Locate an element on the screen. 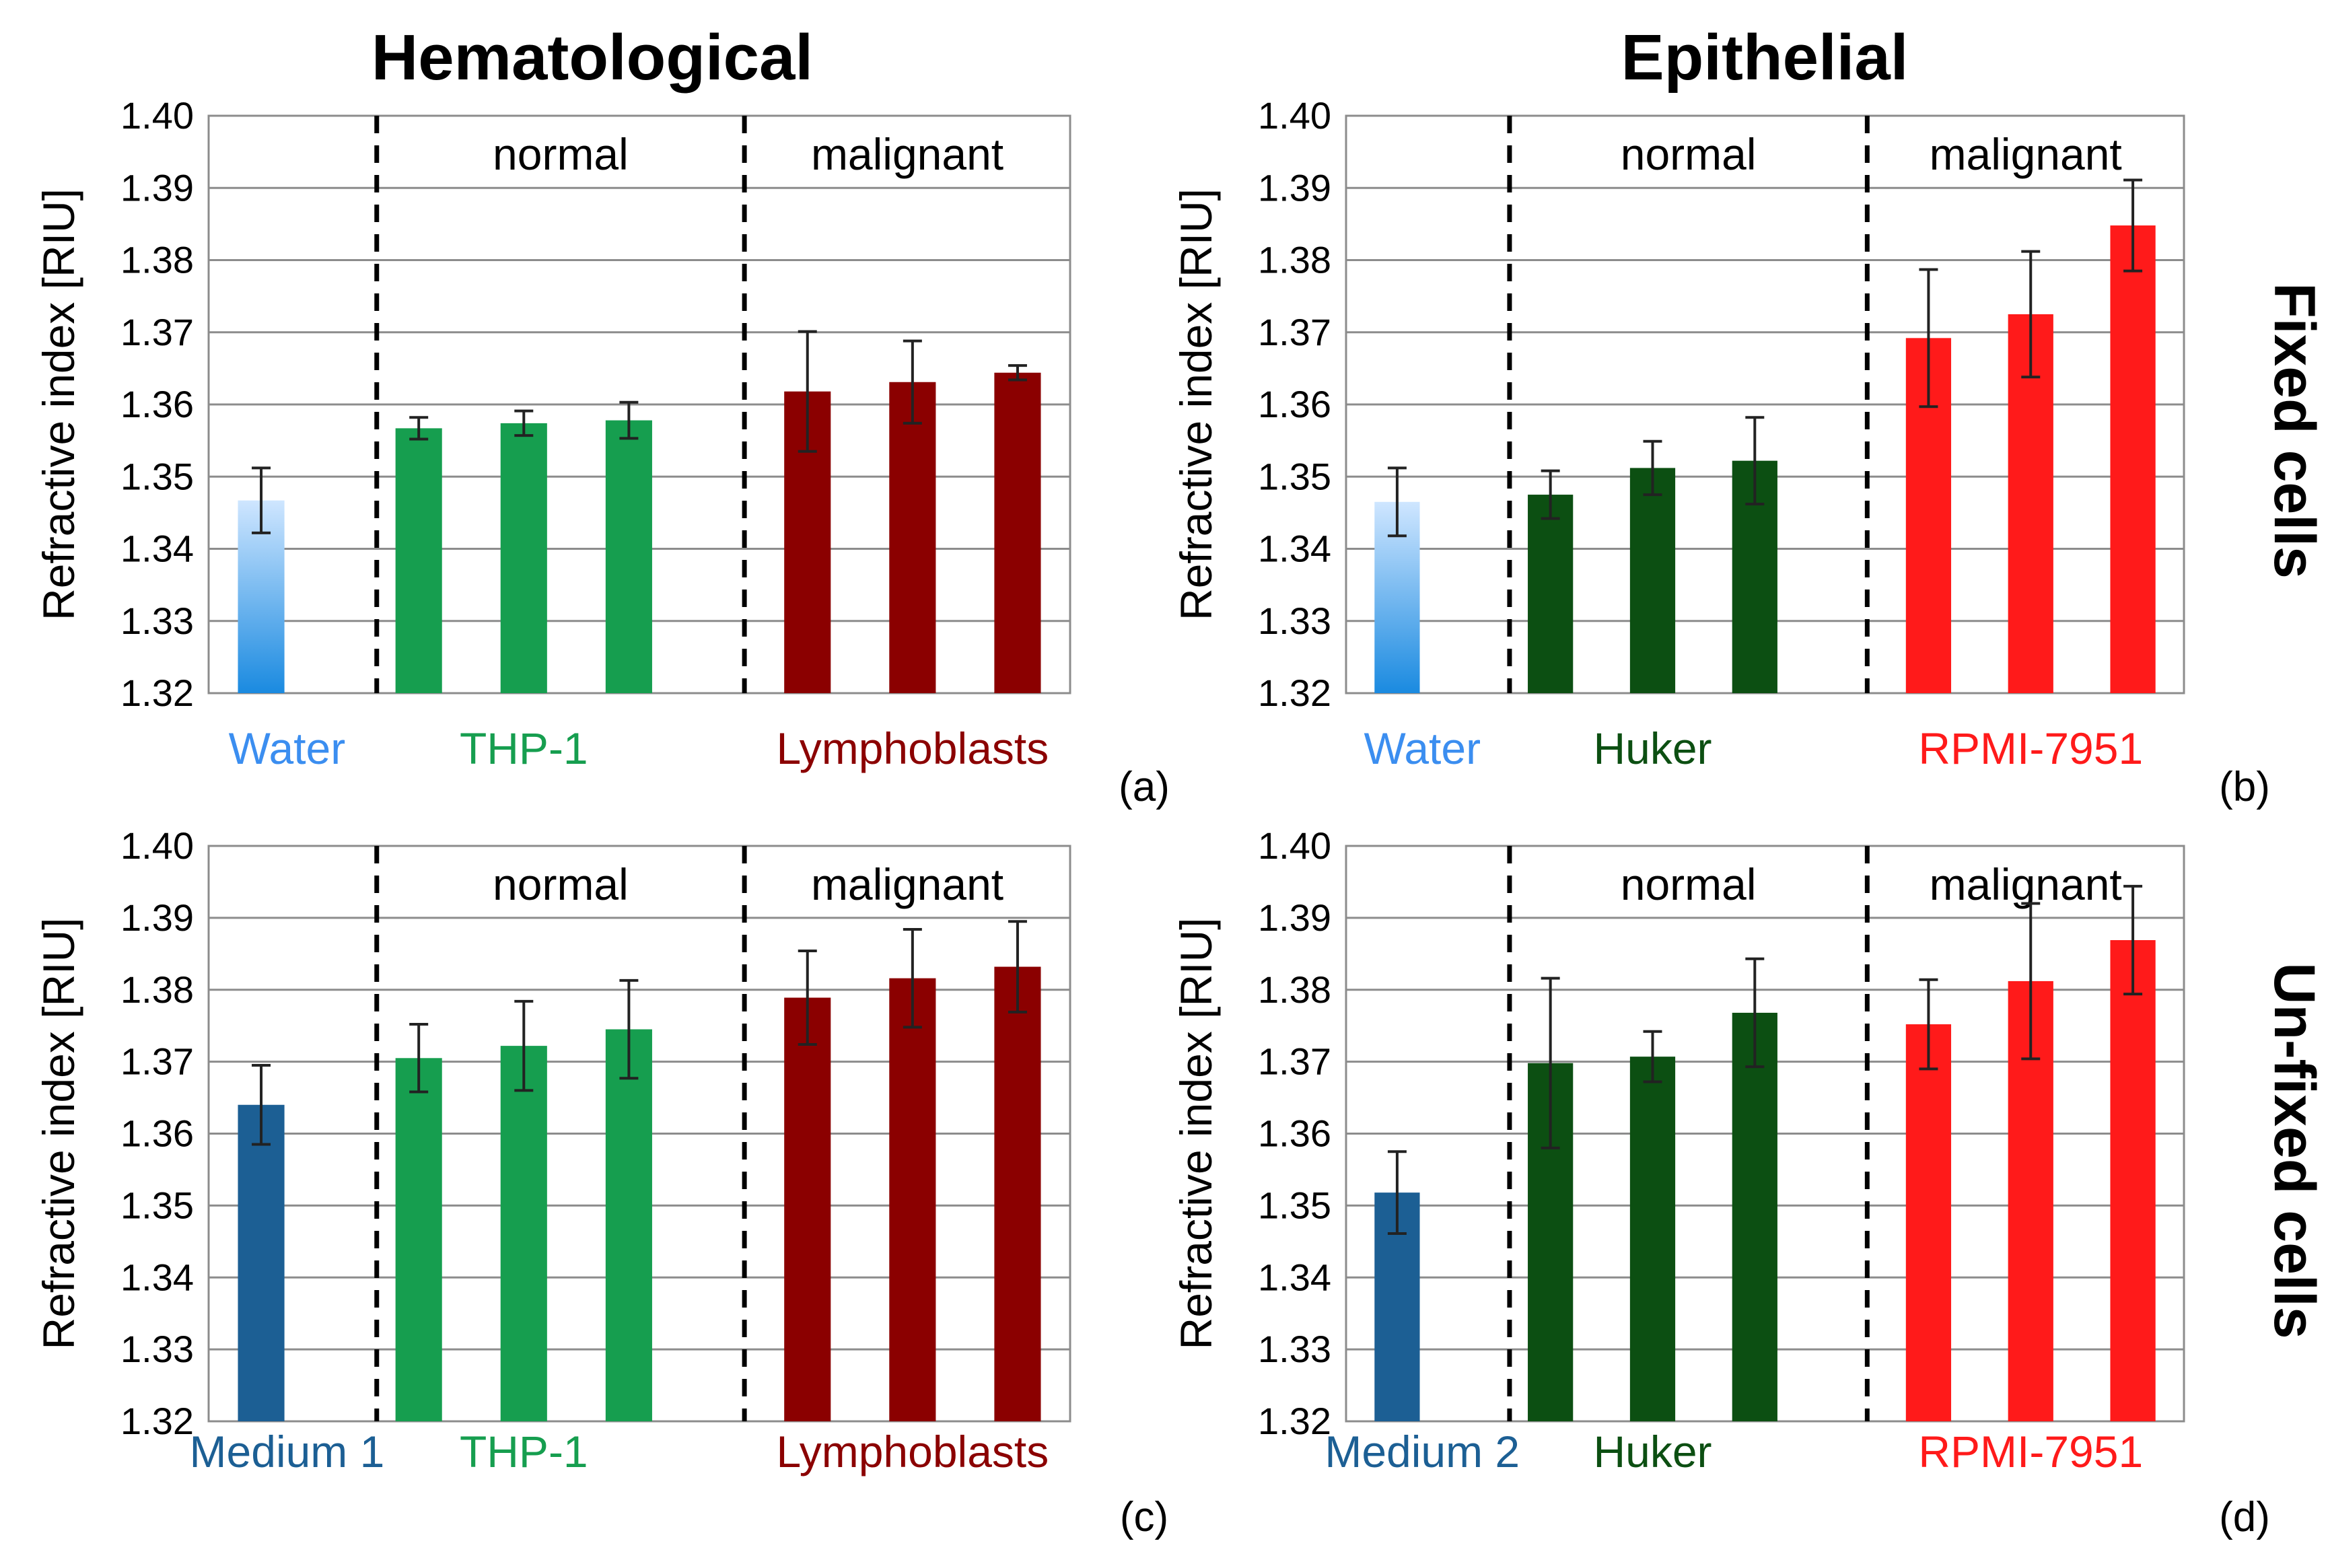 The image size is (2328, 1568). column-title-epithelial: Epithelial is located at coordinates (1765, 58).